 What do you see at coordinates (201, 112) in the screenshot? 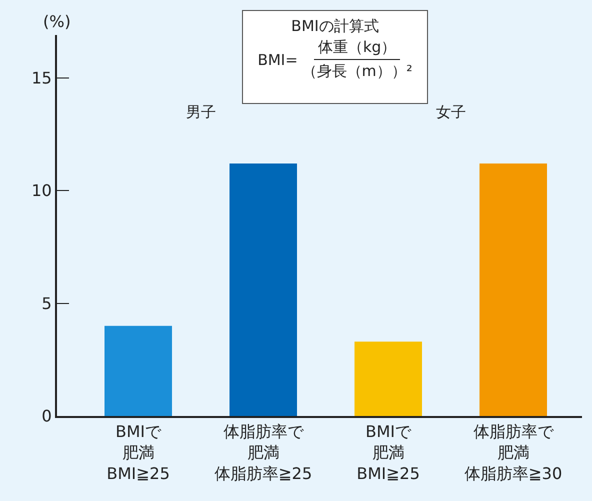
I see `annotation: 男子` at bounding box center [201, 112].